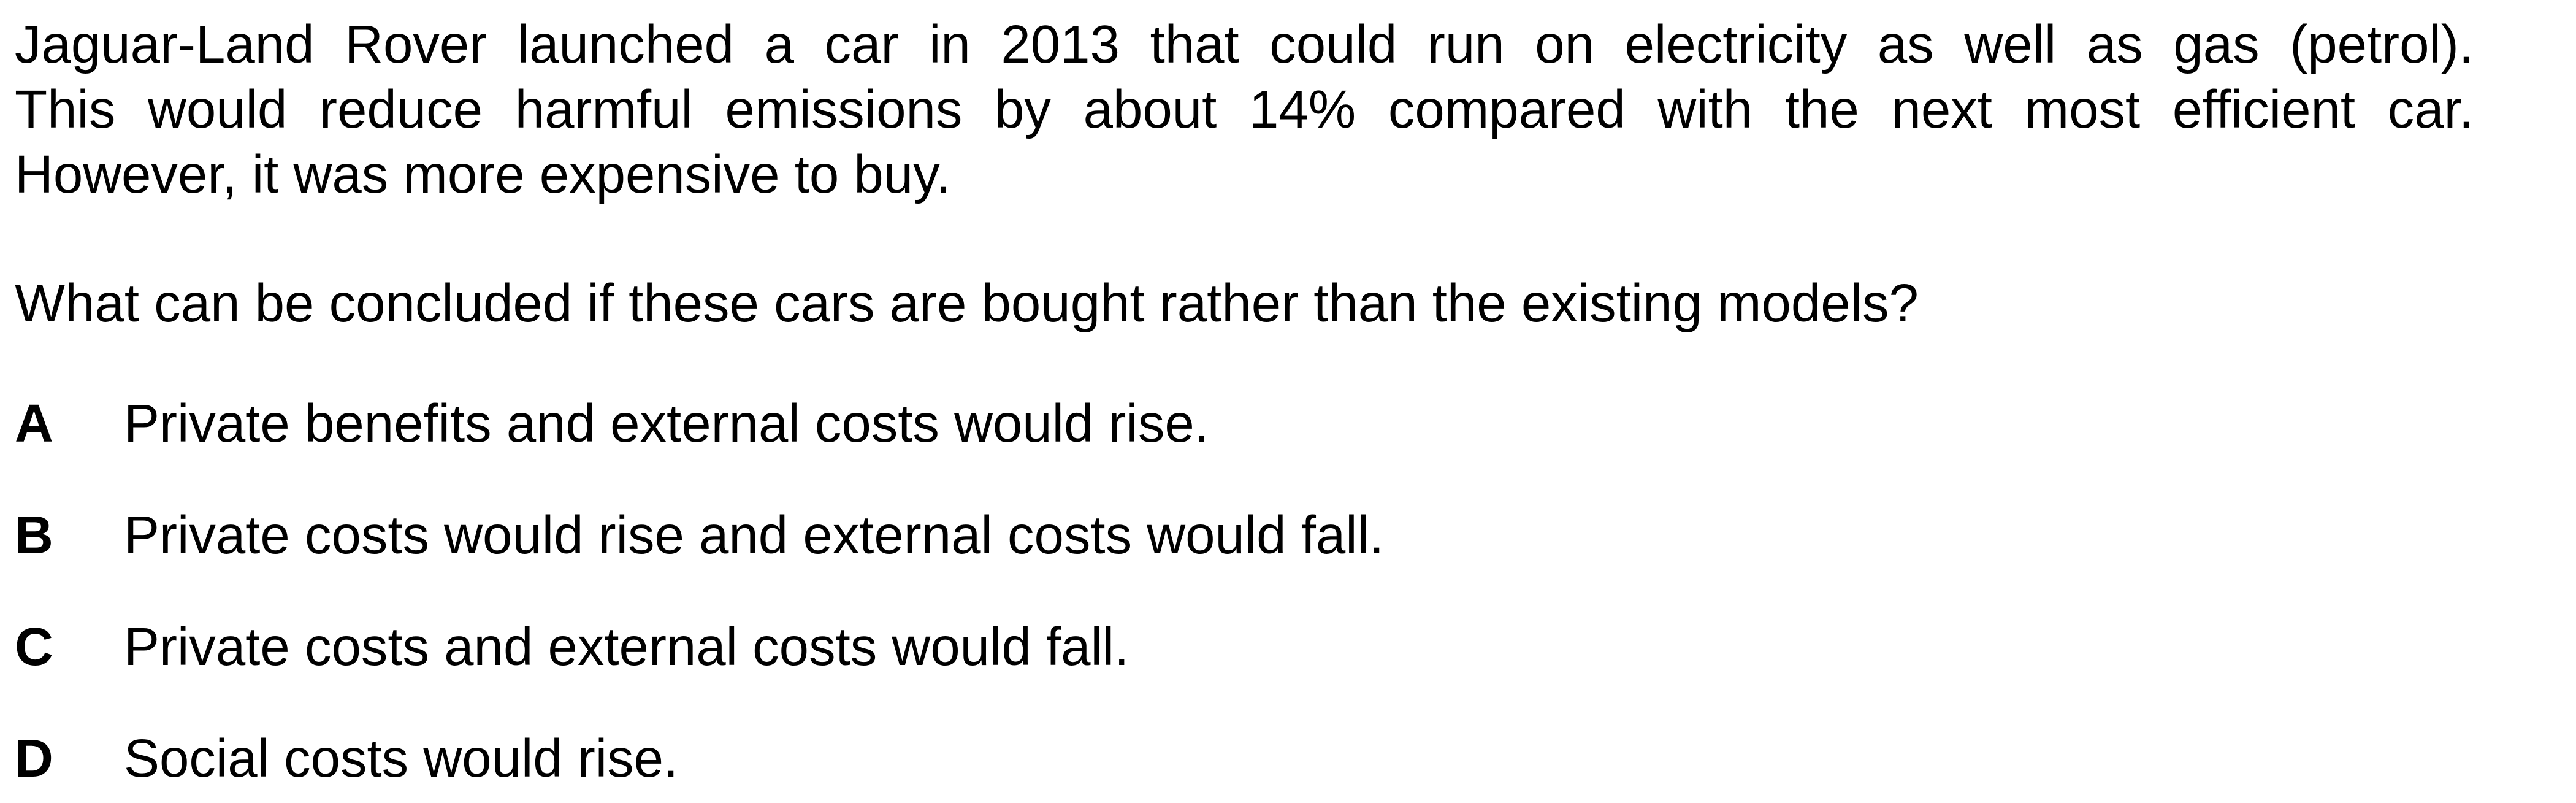 This screenshot has width=2576, height=803. I want to click on option-letter: A, so click(34, 424).